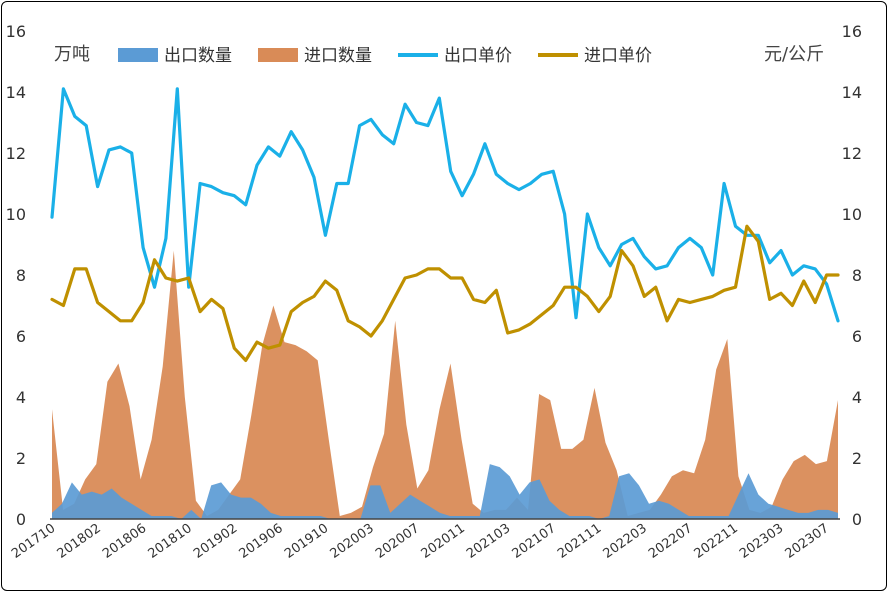 The width and height of the screenshot is (888, 592). Describe the element at coordinates (488, 541) in the screenshot. I see `x-tick-label: 202103` at that location.